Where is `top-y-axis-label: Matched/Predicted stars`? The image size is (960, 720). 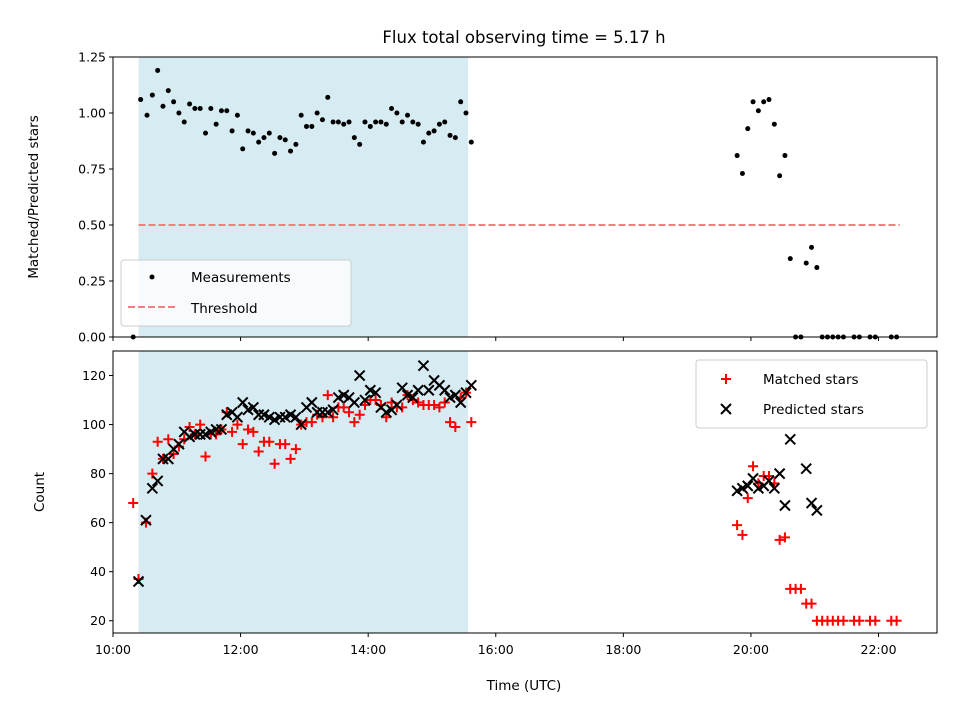
top-y-axis-label: Matched/Predicted stars is located at coordinates (34, 196).